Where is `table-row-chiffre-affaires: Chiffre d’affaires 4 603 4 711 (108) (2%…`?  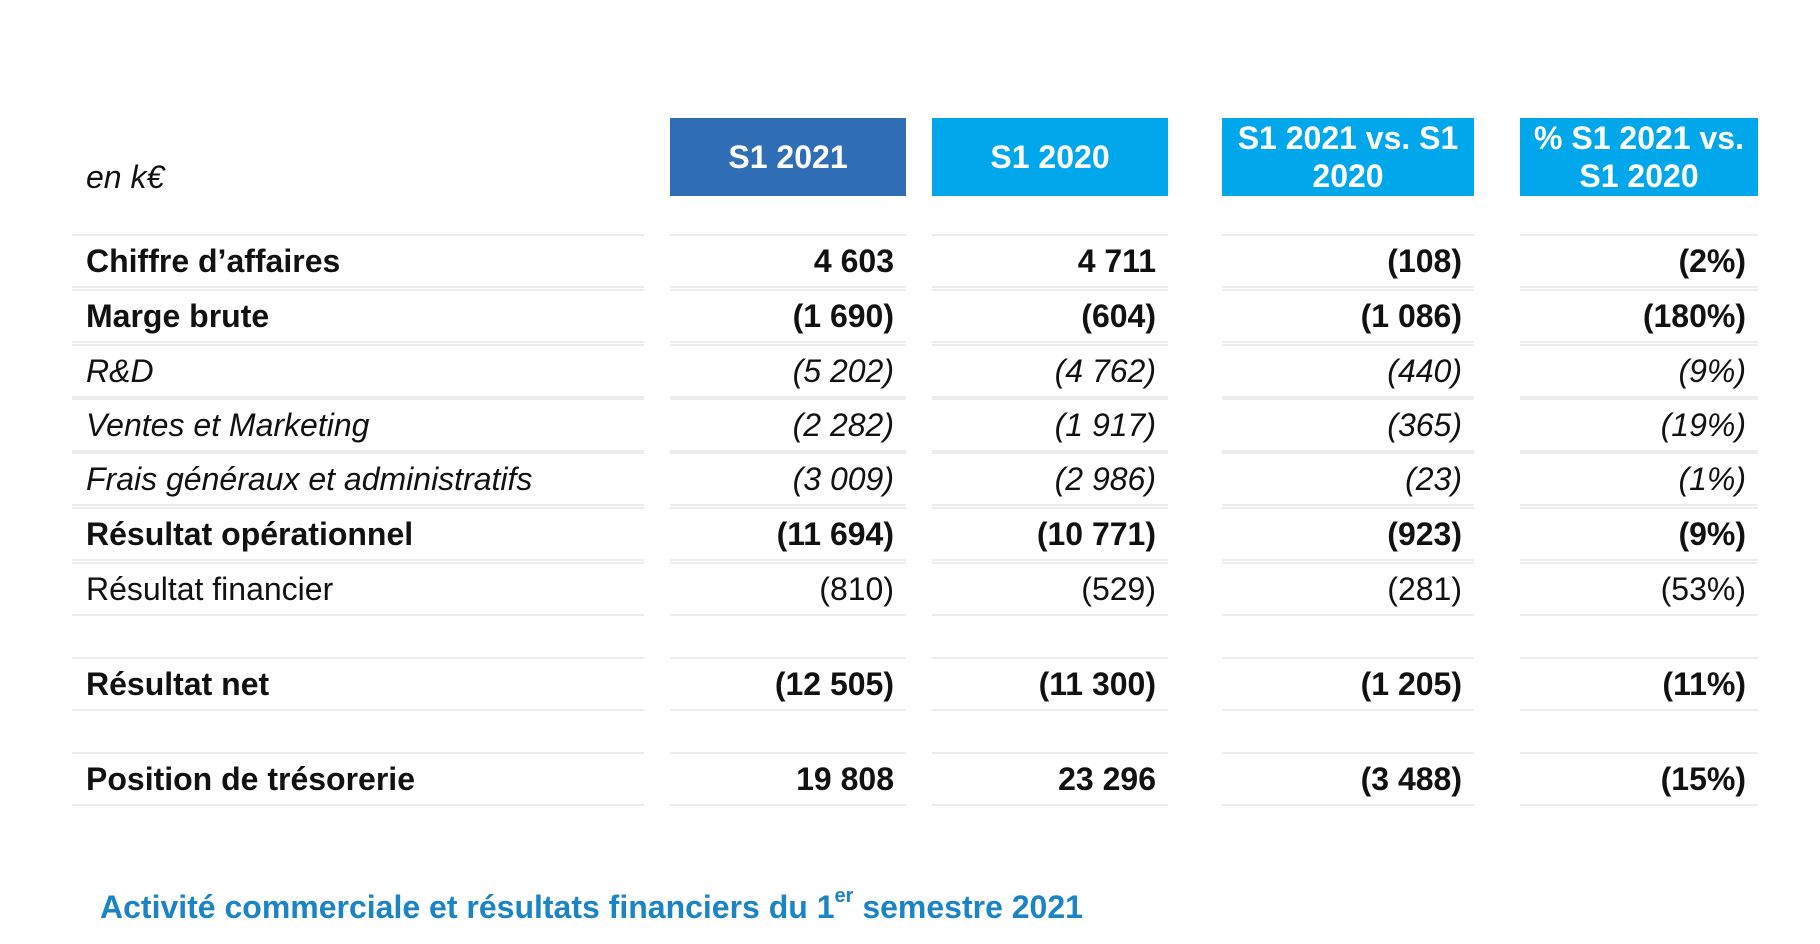 table-row-chiffre-affaires: Chiffre d’affaires 4 603 4 711 (108) (2%… is located at coordinates (910, 261).